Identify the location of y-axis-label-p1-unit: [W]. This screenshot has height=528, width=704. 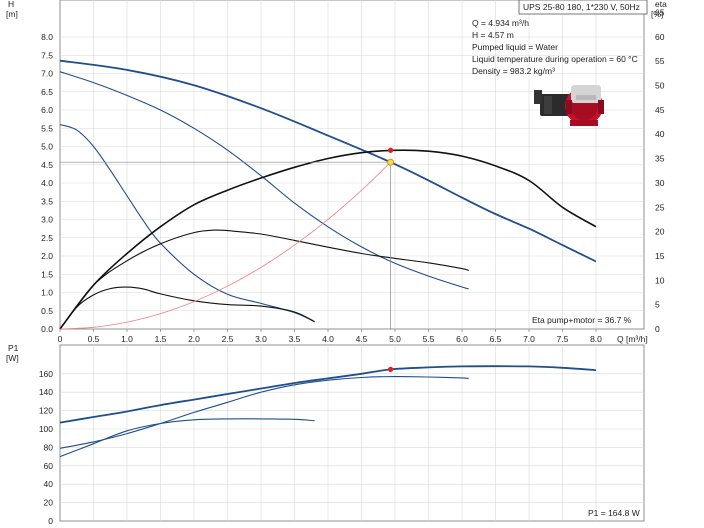
(12, 358).